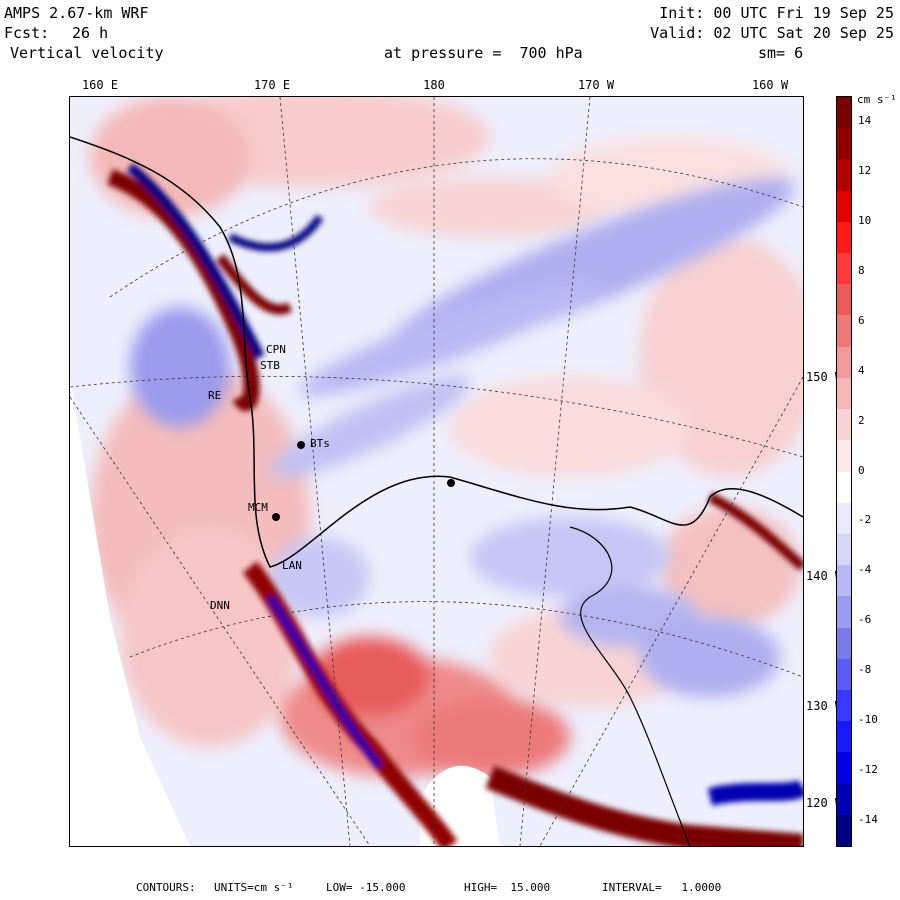 This screenshot has width=900, height=900. Describe the element at coordinates (166, 887) in the screenshot. I see `footer-contours-label: CONTOURS:` at that location.